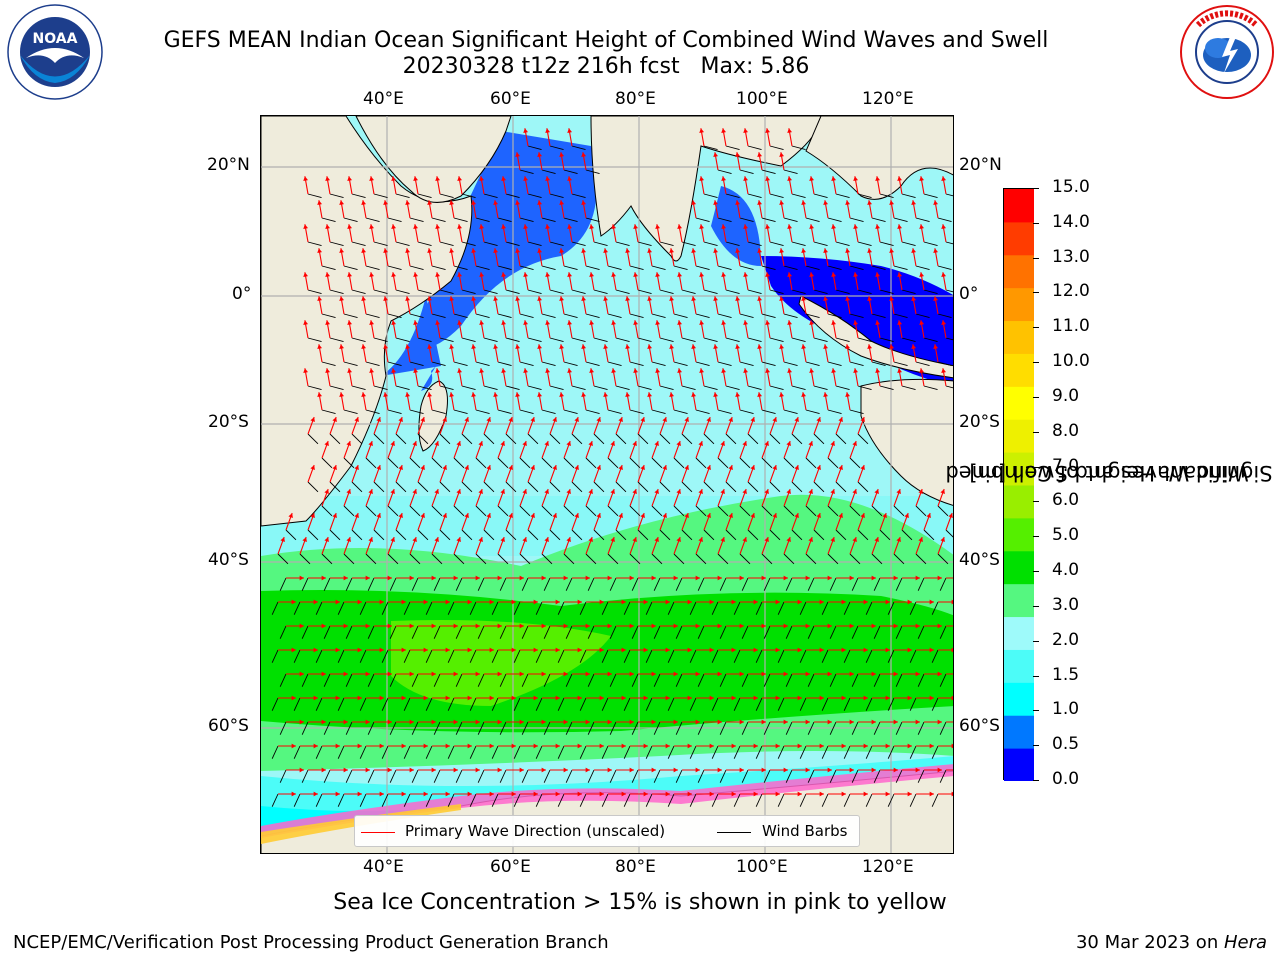 The width and height of the screenshot is (1280, 960). Describe the element at coordinates (1071, 291) in the screenshot. I see `colorbar-tick-label: 12.0` at that location.